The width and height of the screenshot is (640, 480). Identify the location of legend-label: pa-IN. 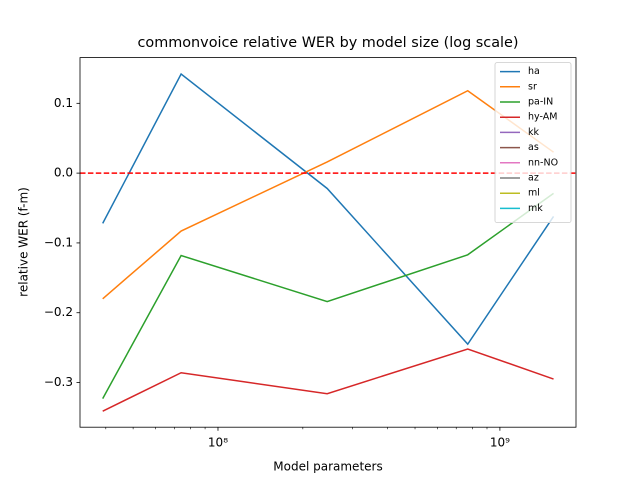
(540, 102).